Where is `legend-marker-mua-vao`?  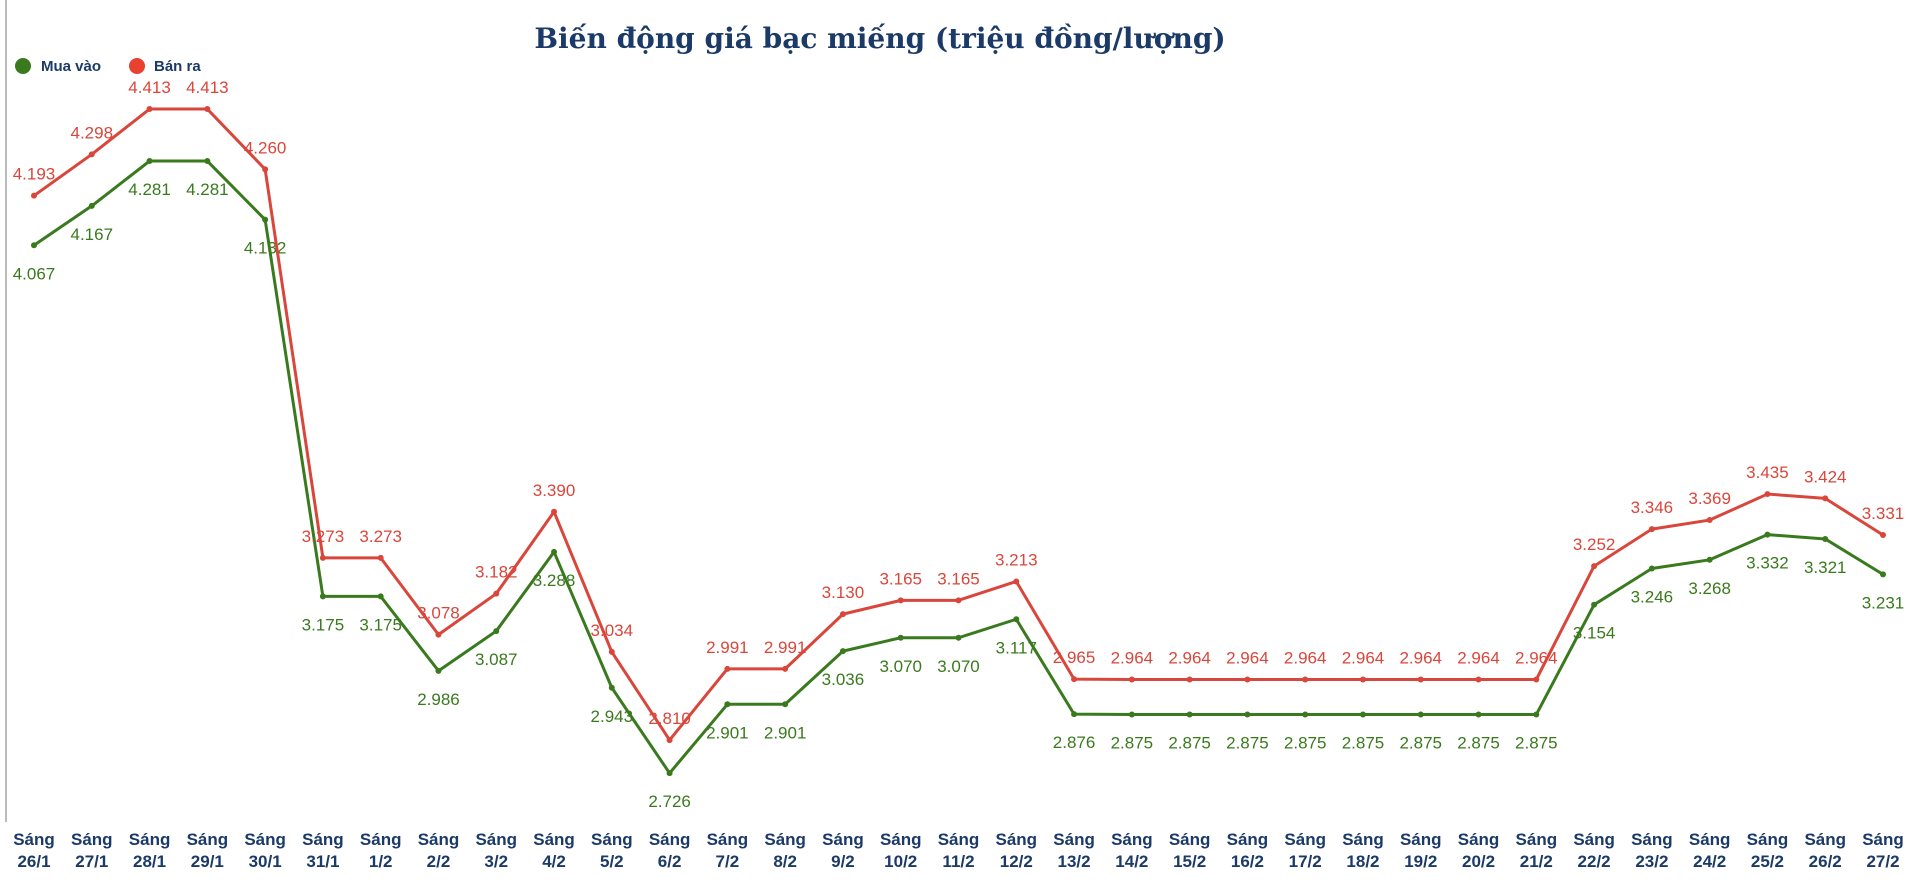
legend-marker-mua-vao is located at coordinates (23, 66).